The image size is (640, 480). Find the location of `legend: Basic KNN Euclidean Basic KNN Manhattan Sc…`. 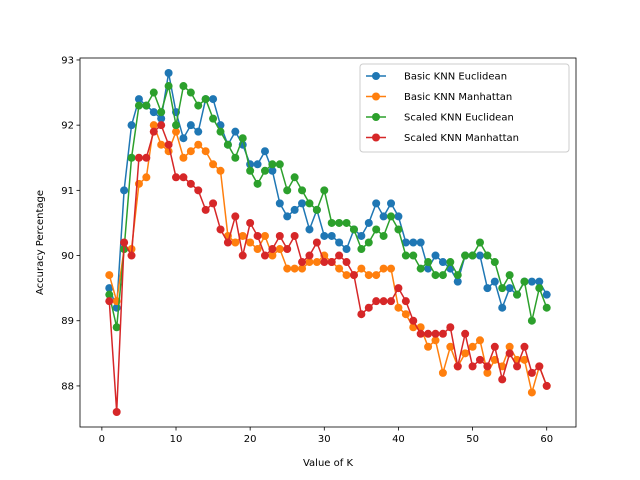

legend: Basic KNN Euclidean Basic KNN Manhattan Sc… is located at coordinates (464, 108).